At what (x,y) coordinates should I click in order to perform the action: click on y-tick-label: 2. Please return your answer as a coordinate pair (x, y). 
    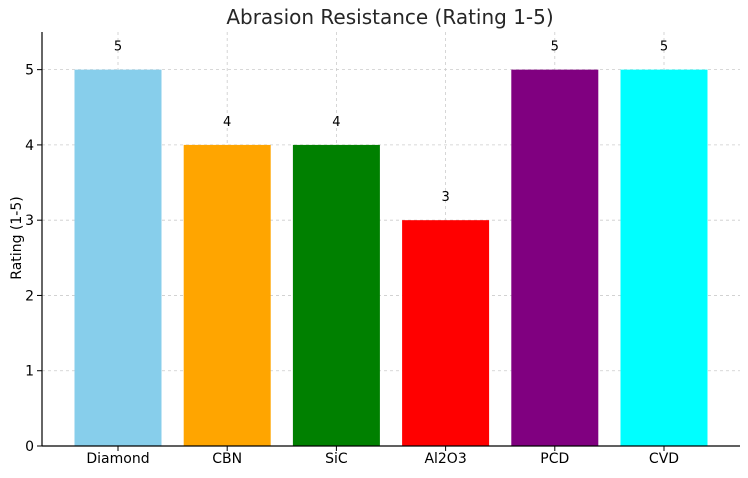
    Looking at the image, I should click on (29, 296).